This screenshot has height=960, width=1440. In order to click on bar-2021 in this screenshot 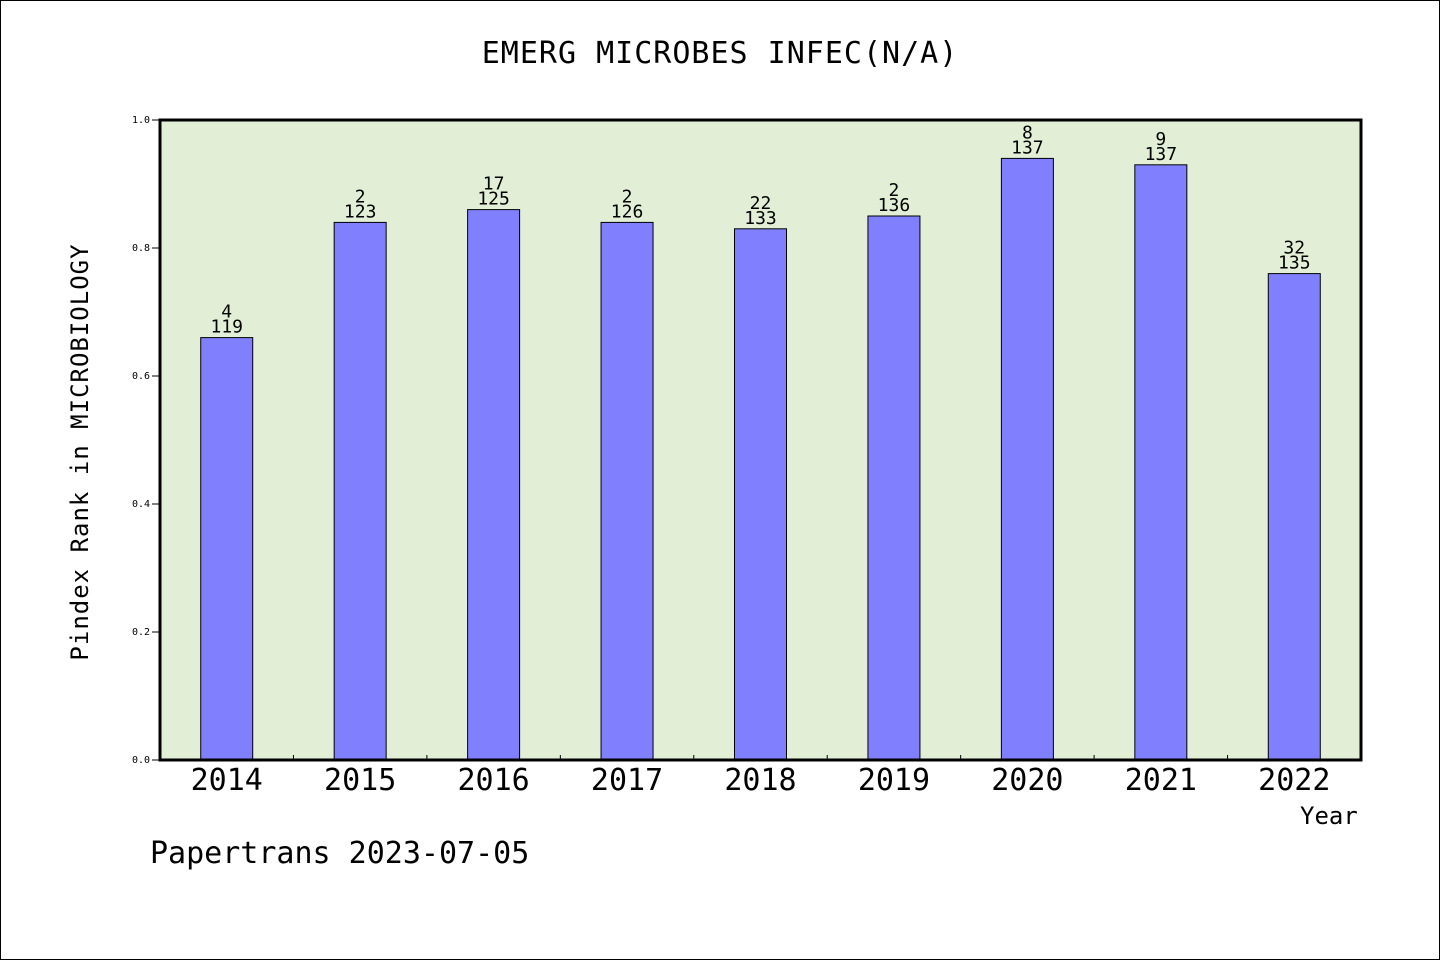, I will do `click(1161, 462)`.